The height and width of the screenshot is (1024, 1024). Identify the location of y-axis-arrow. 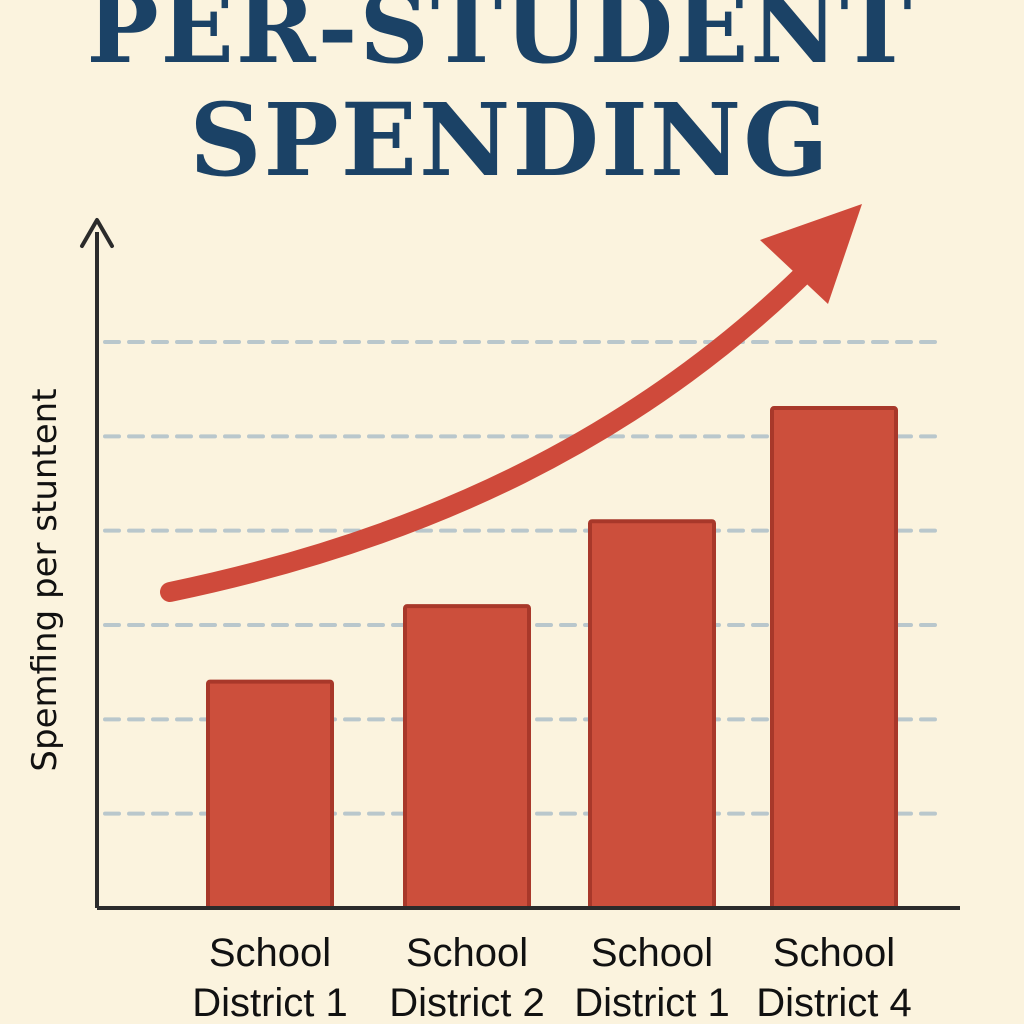
(97, 233).